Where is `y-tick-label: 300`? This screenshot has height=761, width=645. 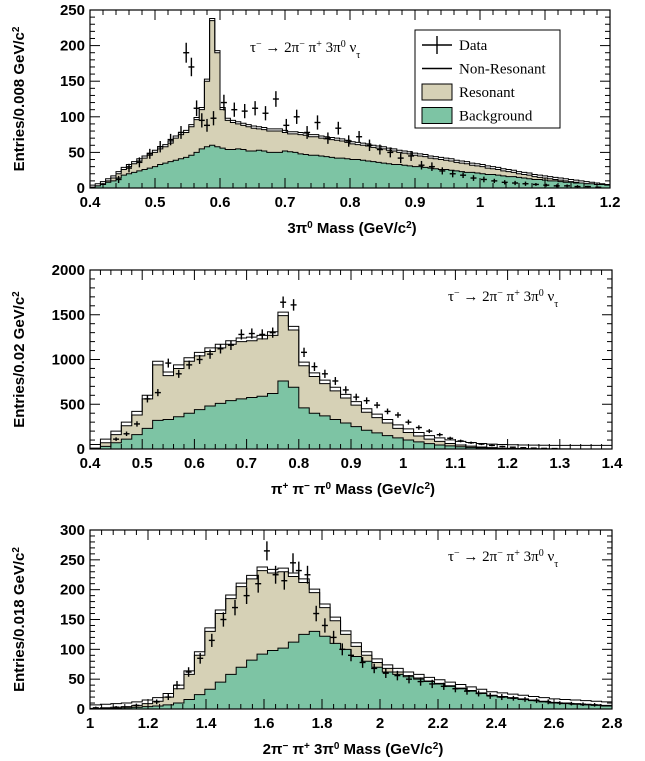
y-tick-label: 300 is located at coordinates (72, 530).